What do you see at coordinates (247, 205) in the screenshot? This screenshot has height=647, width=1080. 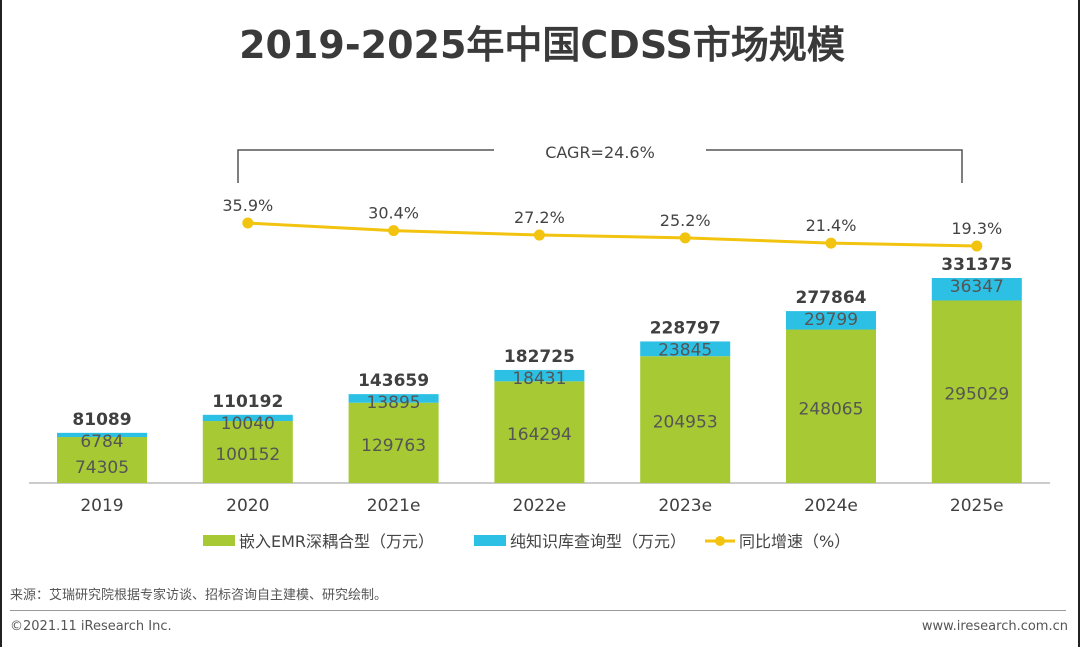 I see `growth-label: 35.9%` at bounding box center [247, 205].